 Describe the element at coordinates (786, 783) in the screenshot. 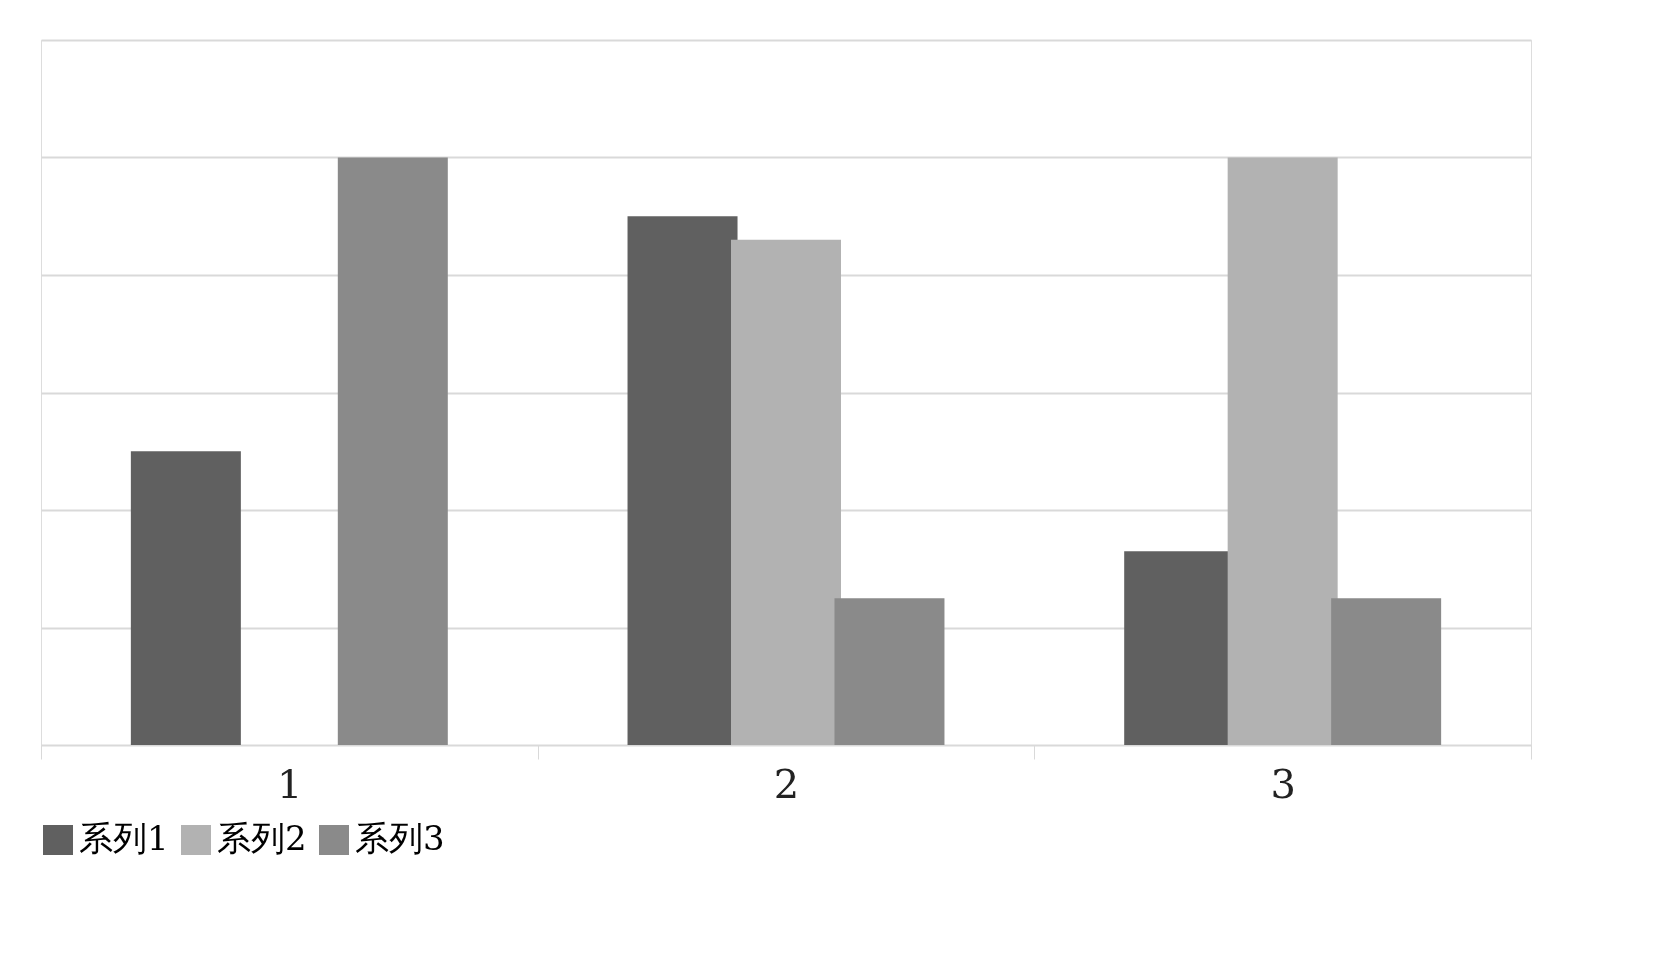

I see `x-tick-label: 2` at that location.